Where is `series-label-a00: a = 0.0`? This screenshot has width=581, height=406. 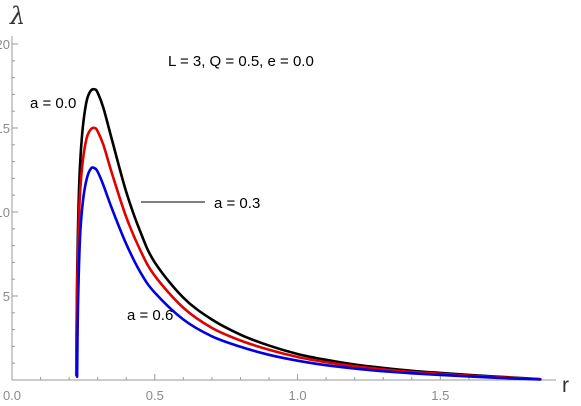
series-label-a00: a = 0.0 is located at coordinates (53, 103).